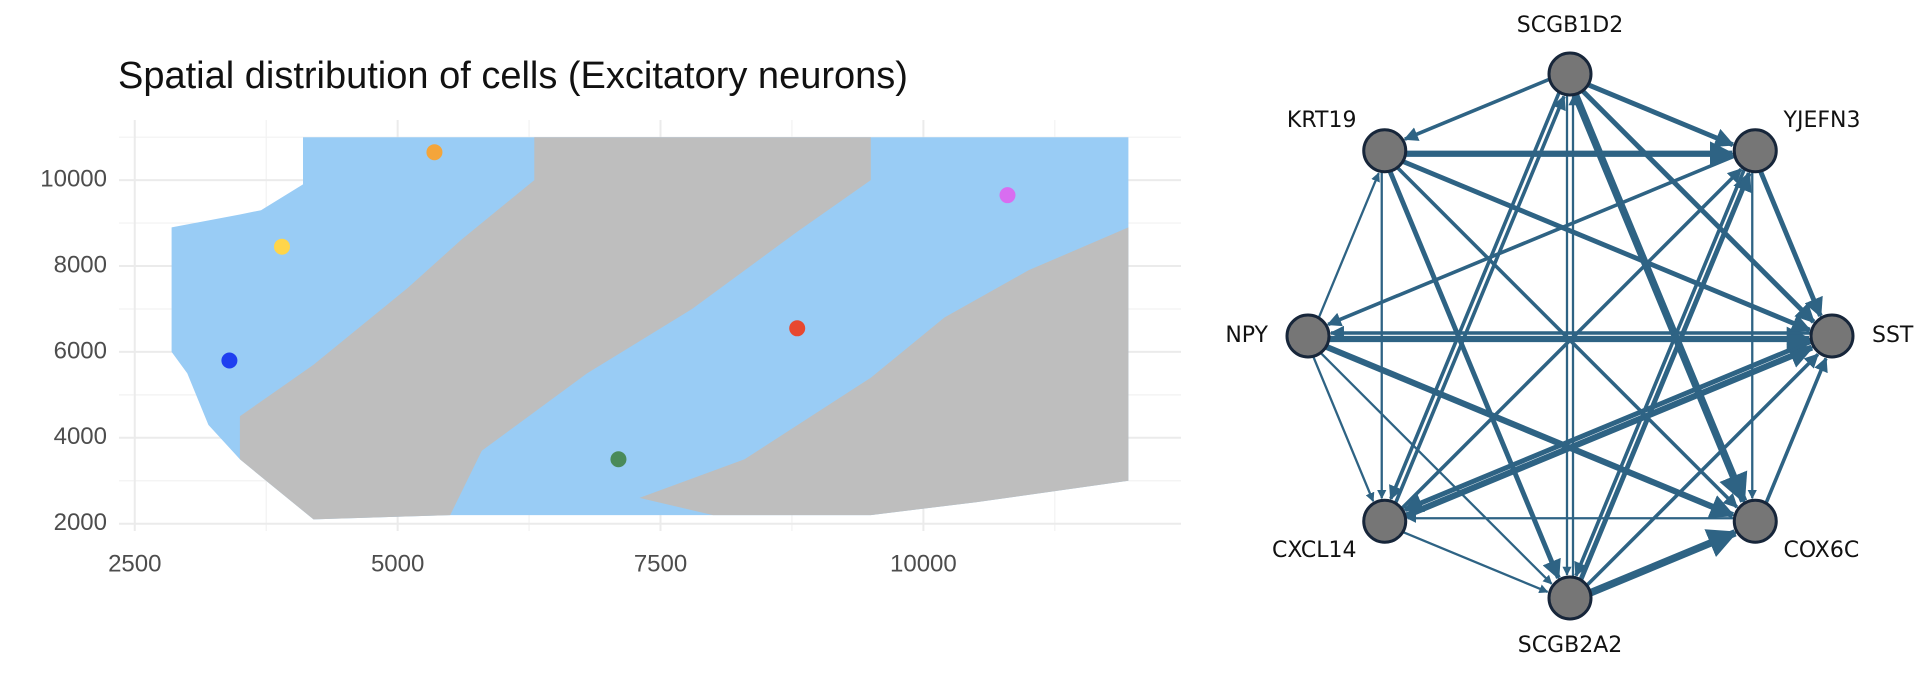 The height and width of the screenshot is (690, 1928). I want to click on cell-region, so click(884, 371).